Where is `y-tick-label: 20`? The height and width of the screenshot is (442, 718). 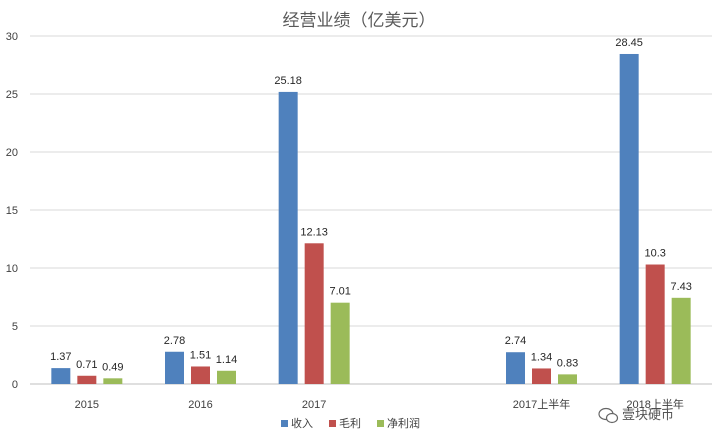
y-tick-label: 20 is located at coordinates (12, 153).